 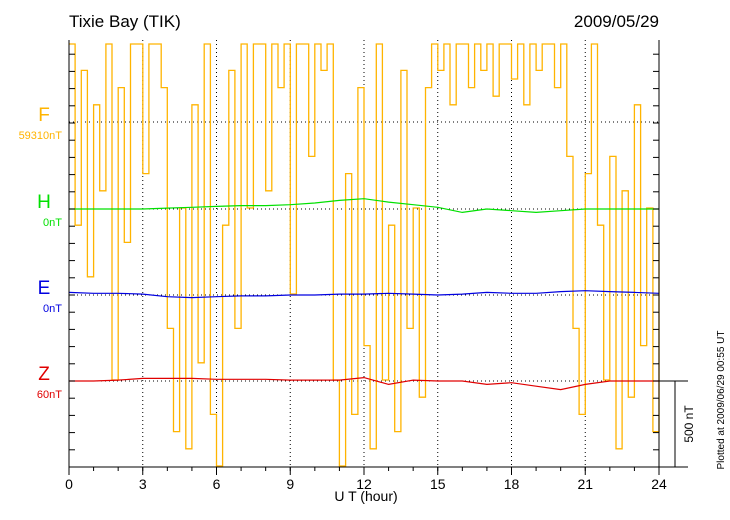 I want to click on chart-title: Tixie Bay (TIK), so click(x=125, y=21).